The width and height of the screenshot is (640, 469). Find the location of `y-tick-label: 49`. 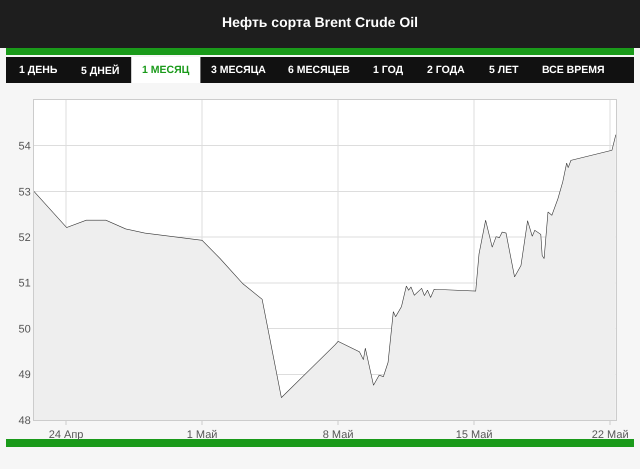

y-tick-label: 49 is located at coordinates (24, 375).